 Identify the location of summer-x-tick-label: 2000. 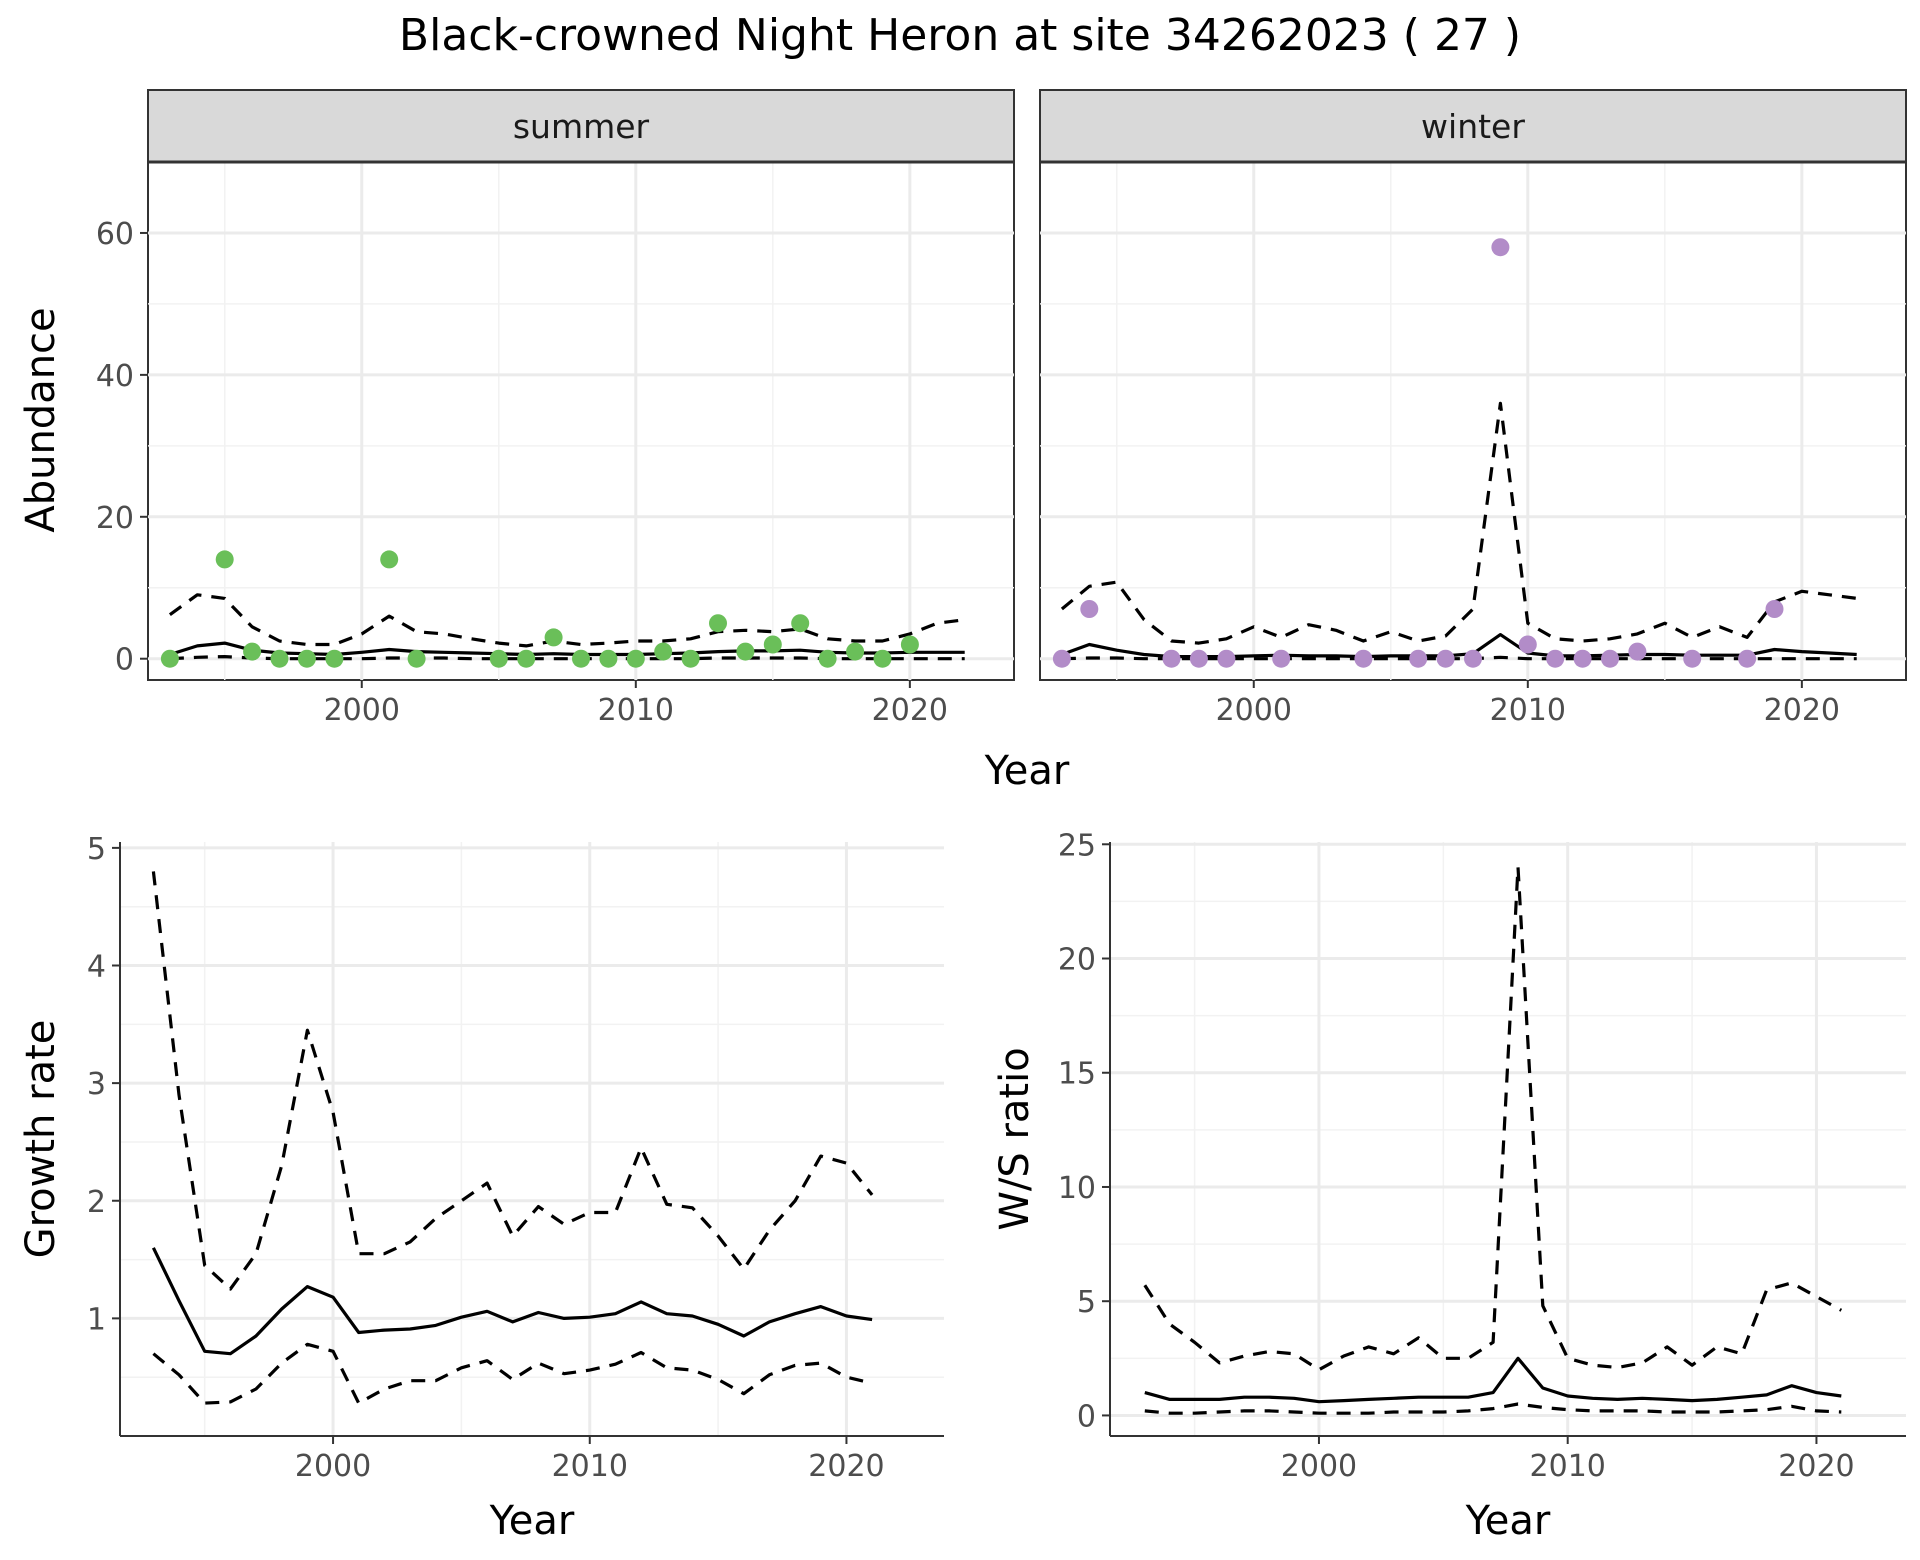
(362, 710).